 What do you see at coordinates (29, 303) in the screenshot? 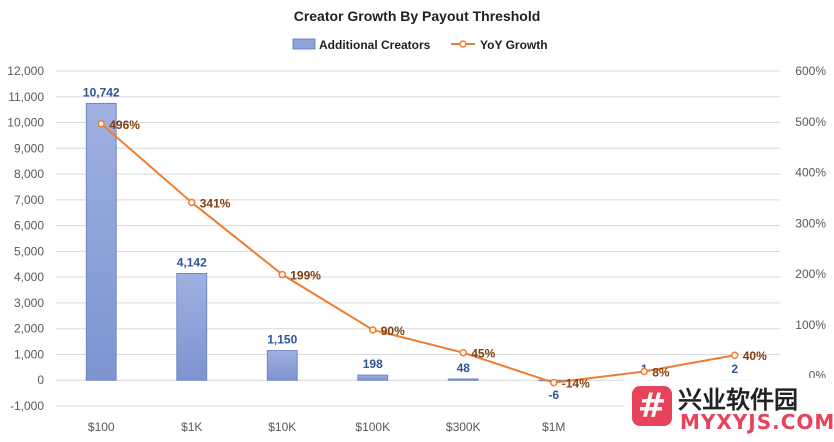
I see `y-left-tick-label: 3,000` at bounding box center [29, 303].